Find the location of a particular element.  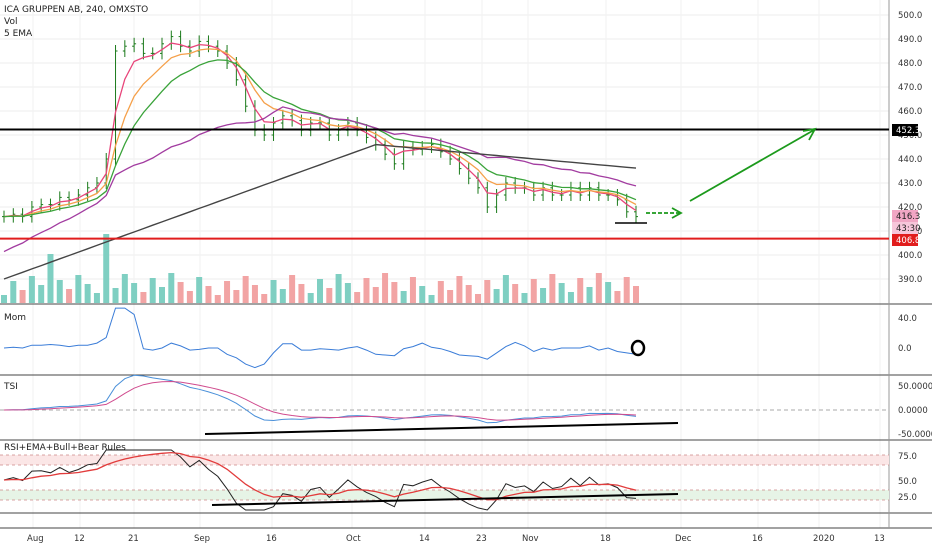

rsi-oversold-zone is located at coordinates (444, 495).